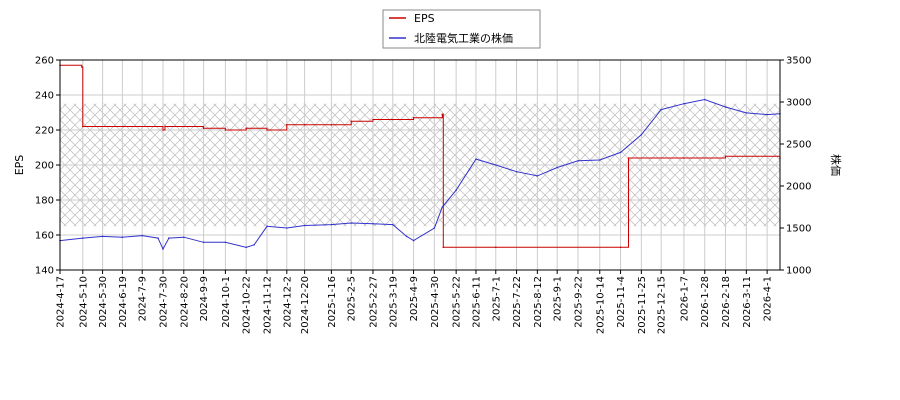  Describe the element at coordinates (44, 201) in the screenshot. I see `y-tick-label-left: 180` at that location.